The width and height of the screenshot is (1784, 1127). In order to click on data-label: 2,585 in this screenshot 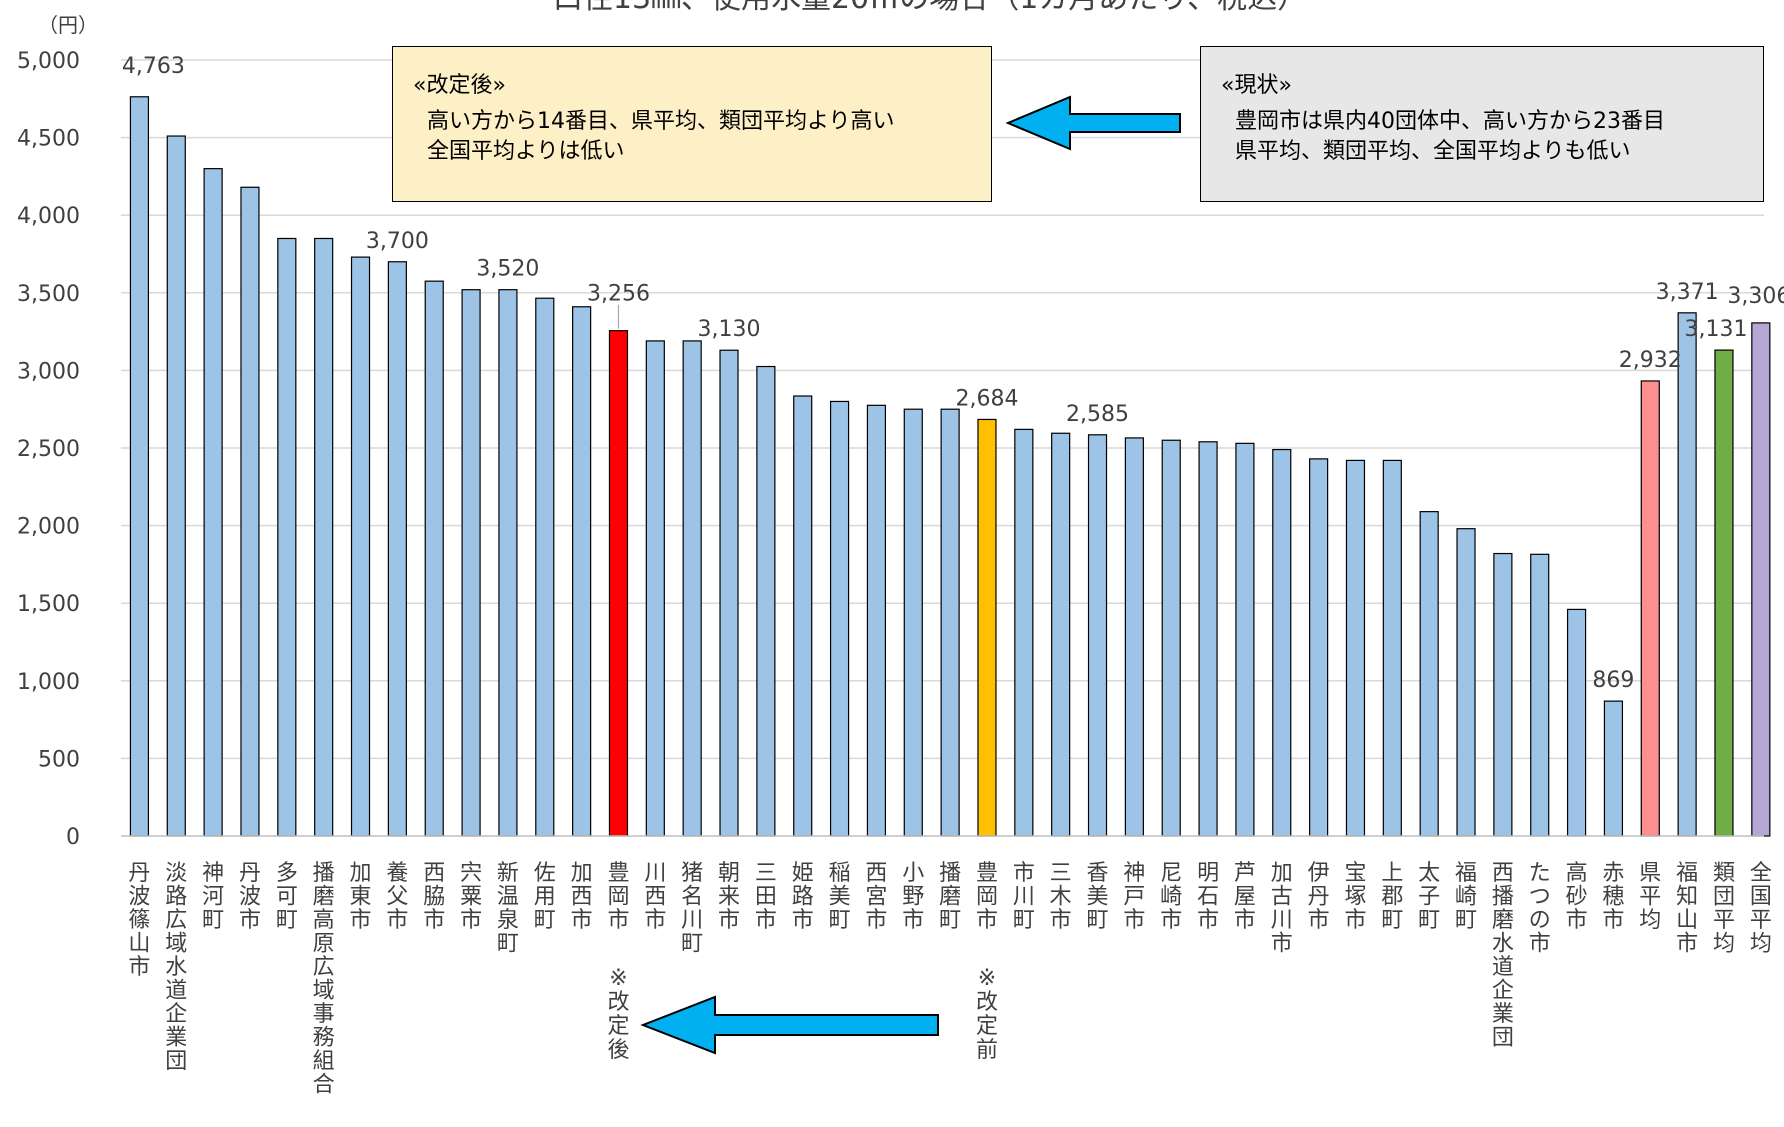, I will do `click(1097, 414)`.